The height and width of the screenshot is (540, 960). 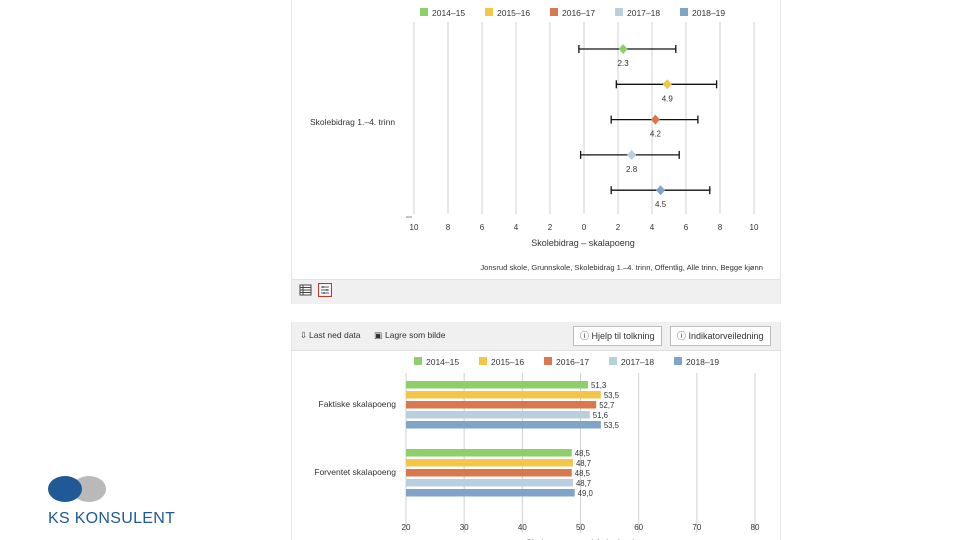 What do you see at coordinates (583, 463) in the screenshot?
I see `bar-value-label: 48,7` at bounding box center [583, 463].